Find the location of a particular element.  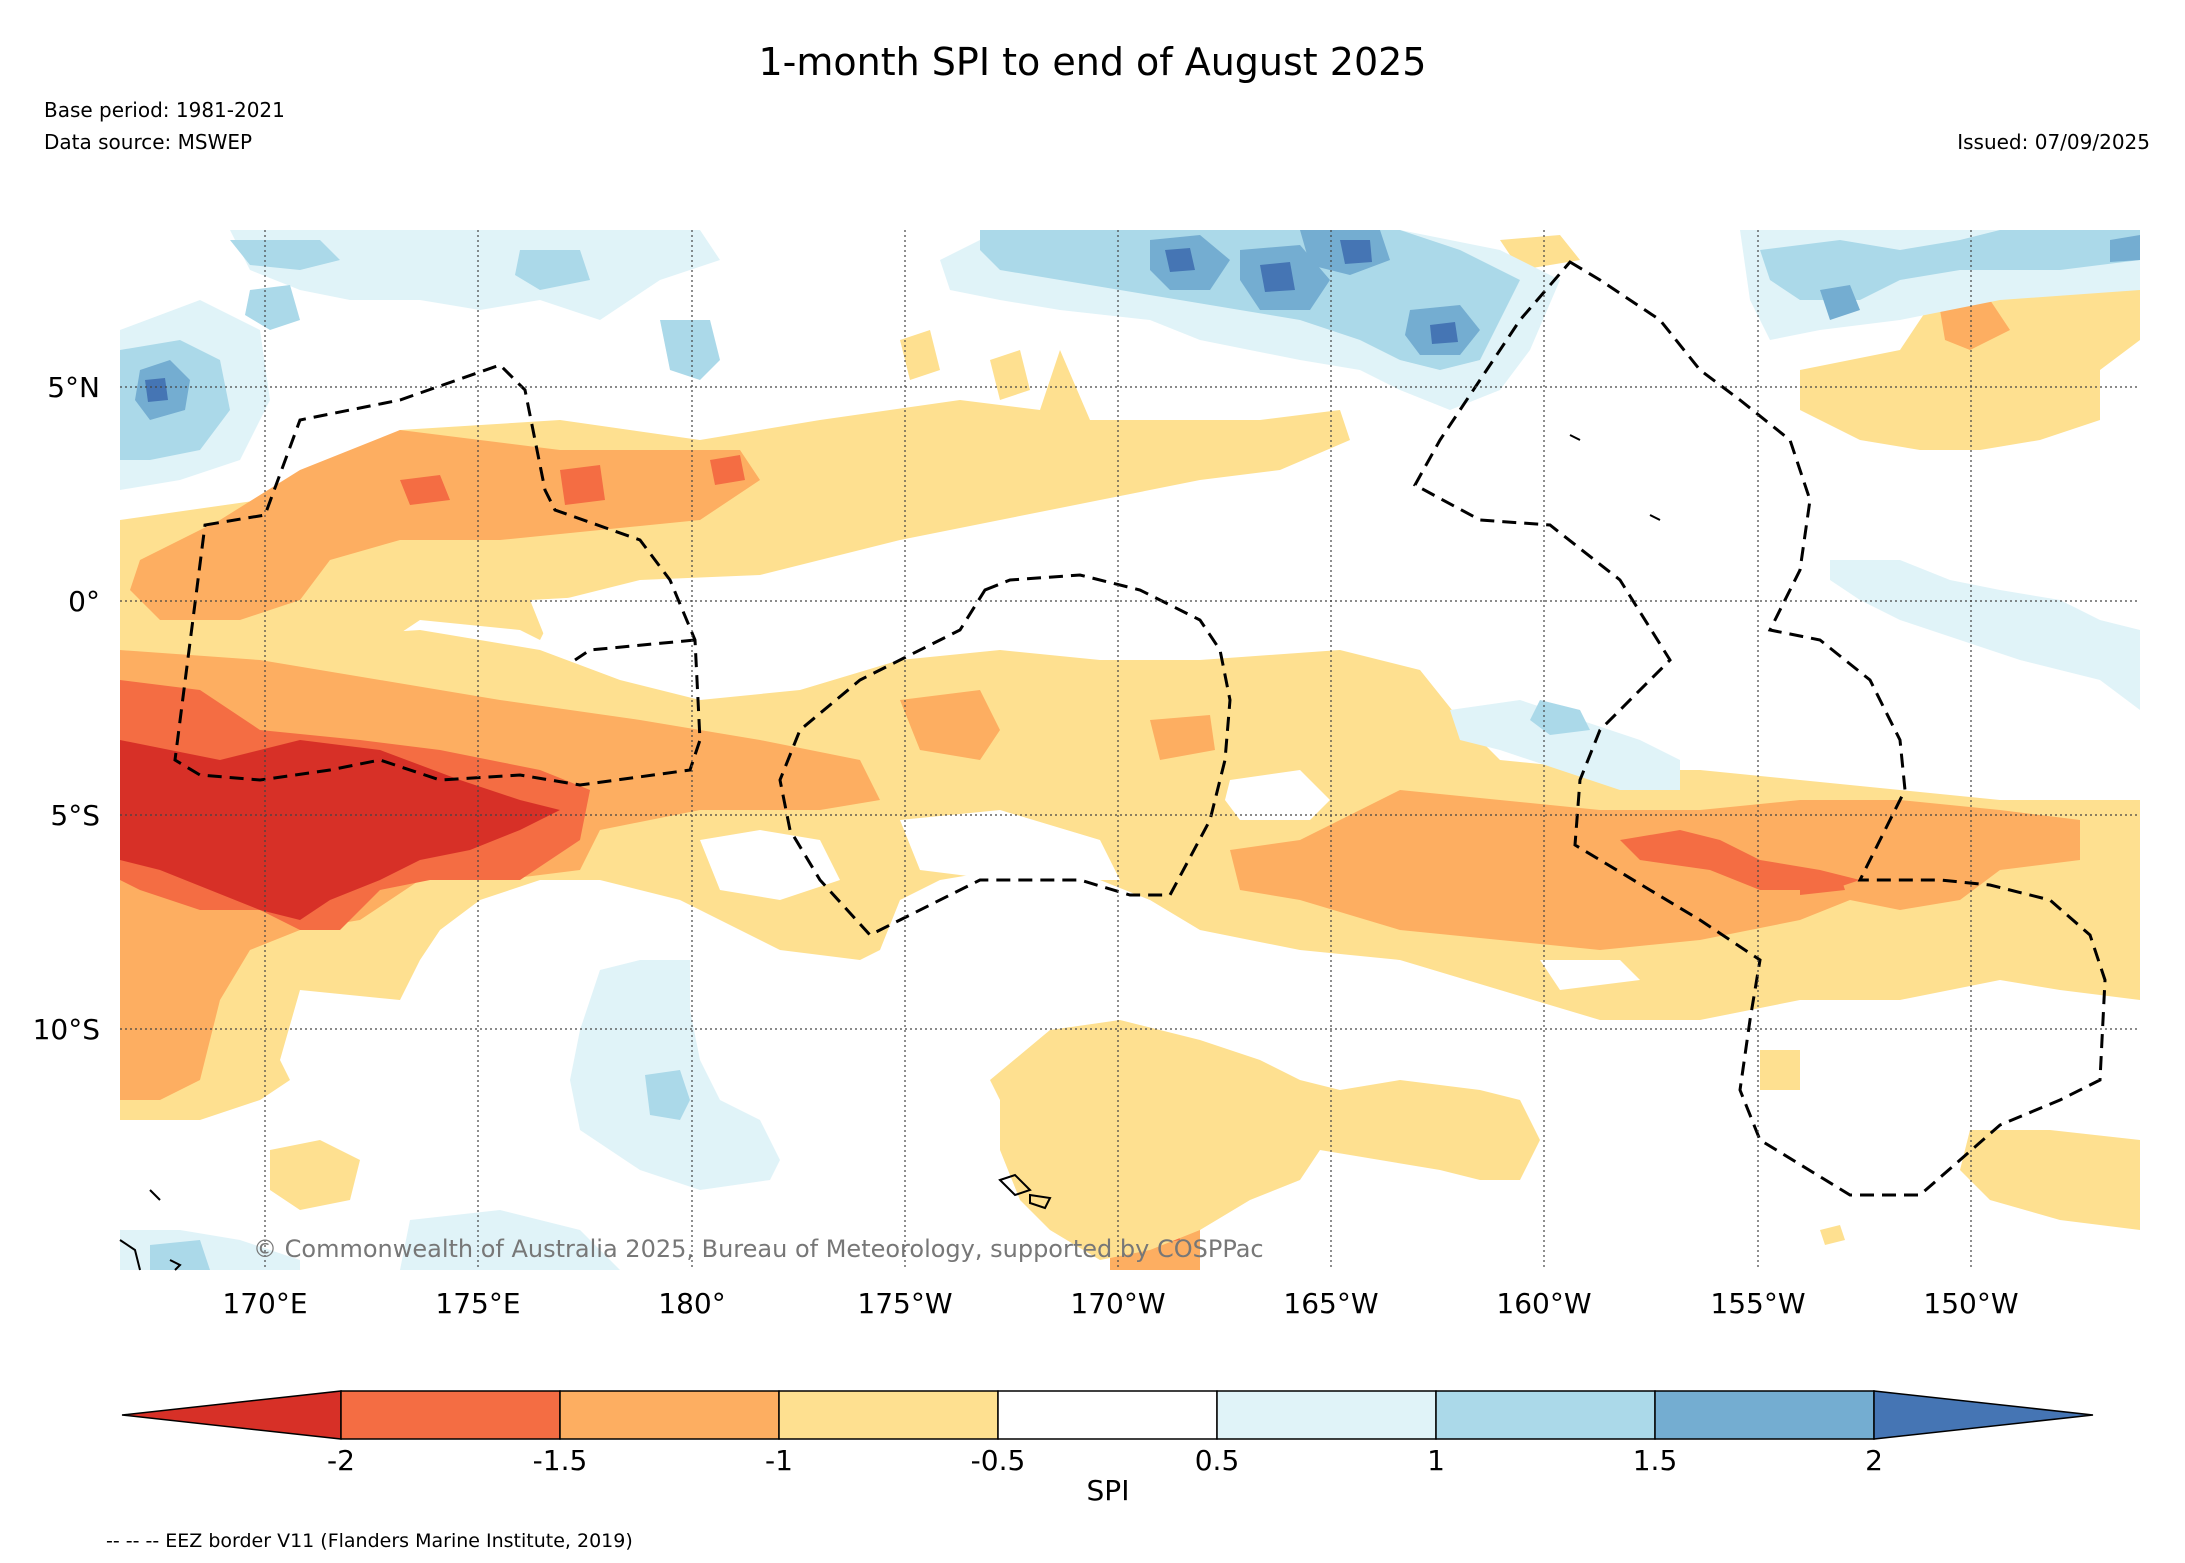

area-mod-dry-north is located at coordinates (445, 525).